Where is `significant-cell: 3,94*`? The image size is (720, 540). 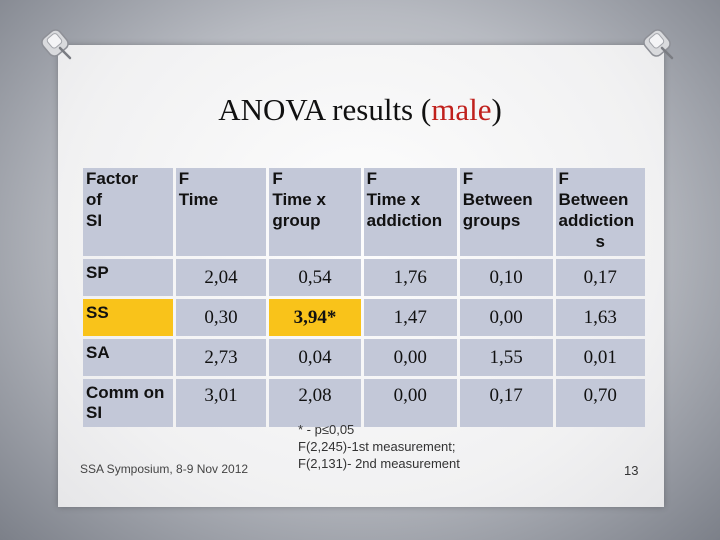 significant-cell: 3,94* is located at coordinates (315, 317).